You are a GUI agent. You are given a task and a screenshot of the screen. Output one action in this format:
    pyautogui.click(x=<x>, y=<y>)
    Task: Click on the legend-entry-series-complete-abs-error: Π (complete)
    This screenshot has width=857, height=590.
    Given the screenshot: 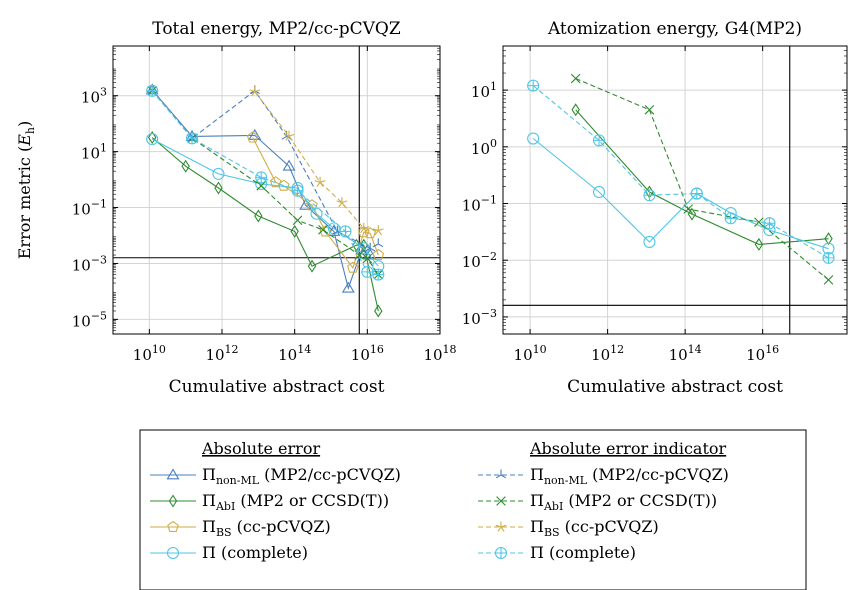 What is the action you would take?
    pyautogui.click(x=229, y=552)
    